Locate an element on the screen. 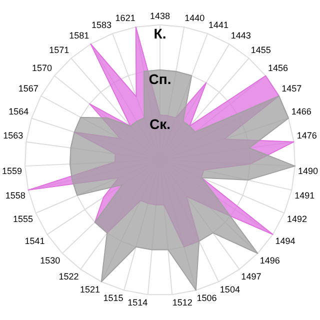 The height and width of the screenshot is (320, 320). spoke-label: 1492 is located at coordinates (297, 219).